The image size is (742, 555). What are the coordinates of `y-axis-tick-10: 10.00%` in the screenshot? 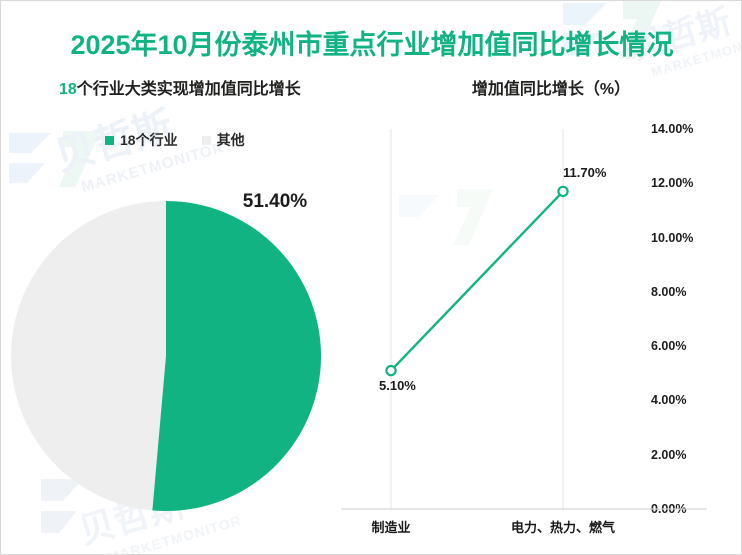 It's located at (672, 237).